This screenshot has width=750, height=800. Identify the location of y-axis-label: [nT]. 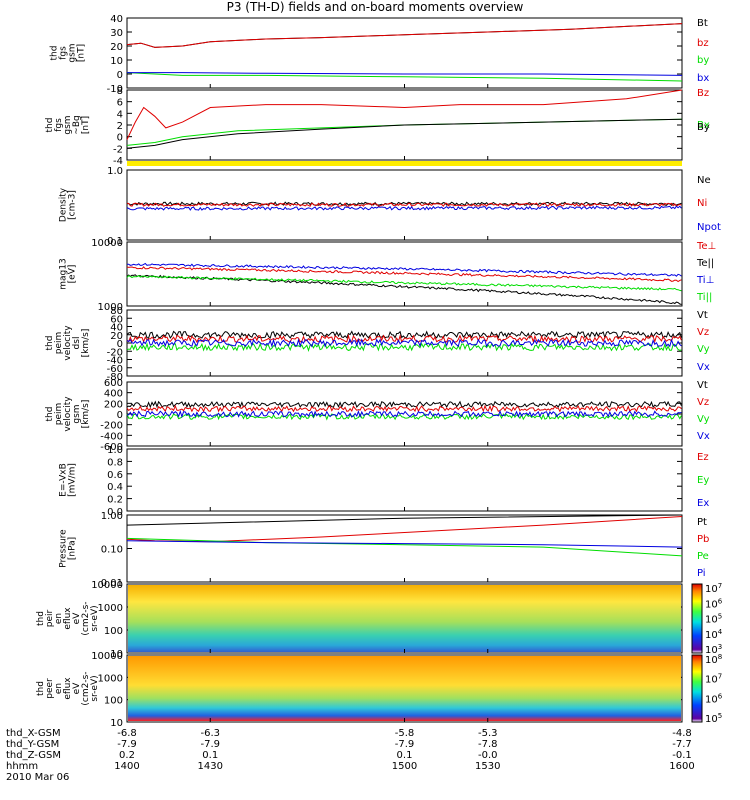
(82, 53).